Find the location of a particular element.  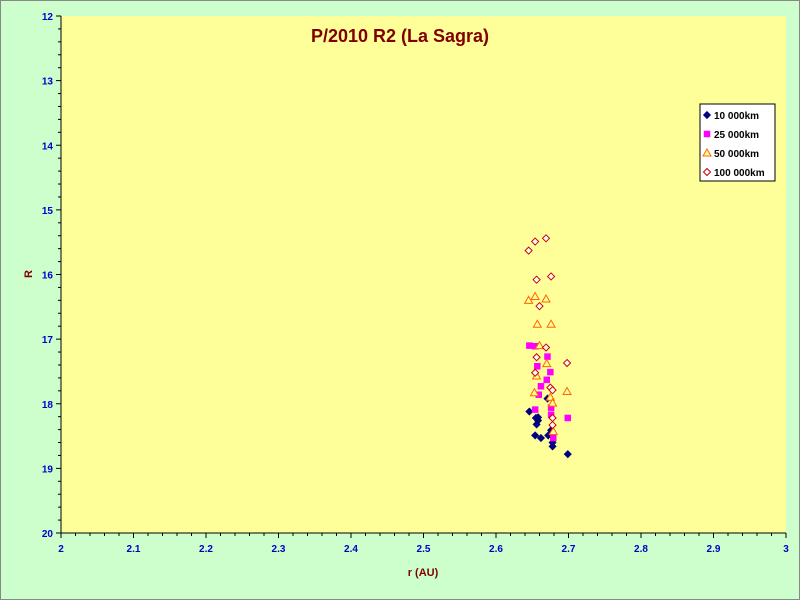

x-tick-label: 2.7 is located at coordinates (569, 549).